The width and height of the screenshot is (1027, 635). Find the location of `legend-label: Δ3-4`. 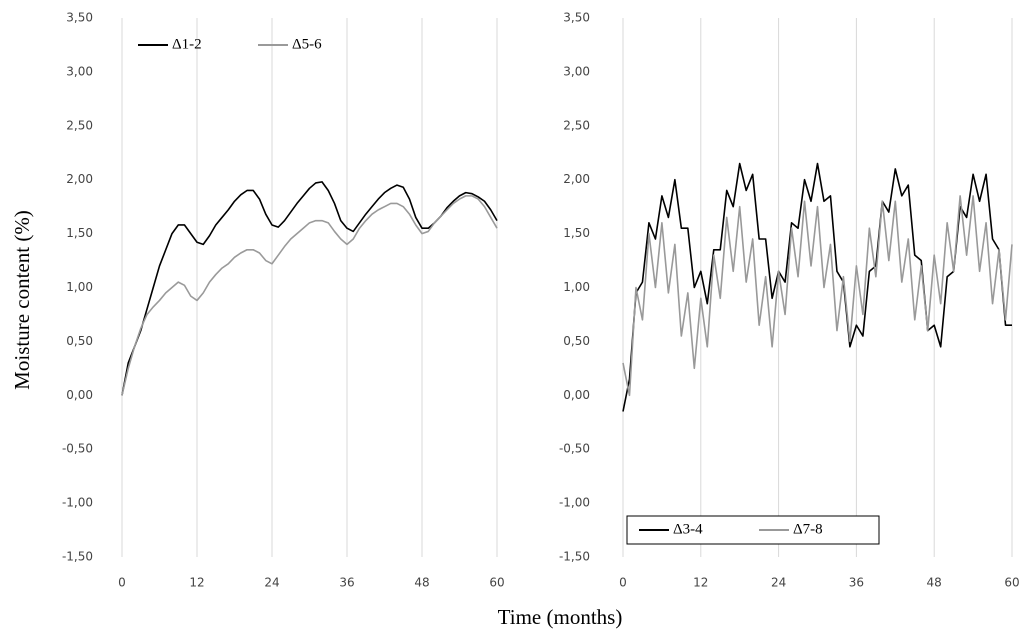

legend-label: Δ3-4 is located at coordinates (688, 529).